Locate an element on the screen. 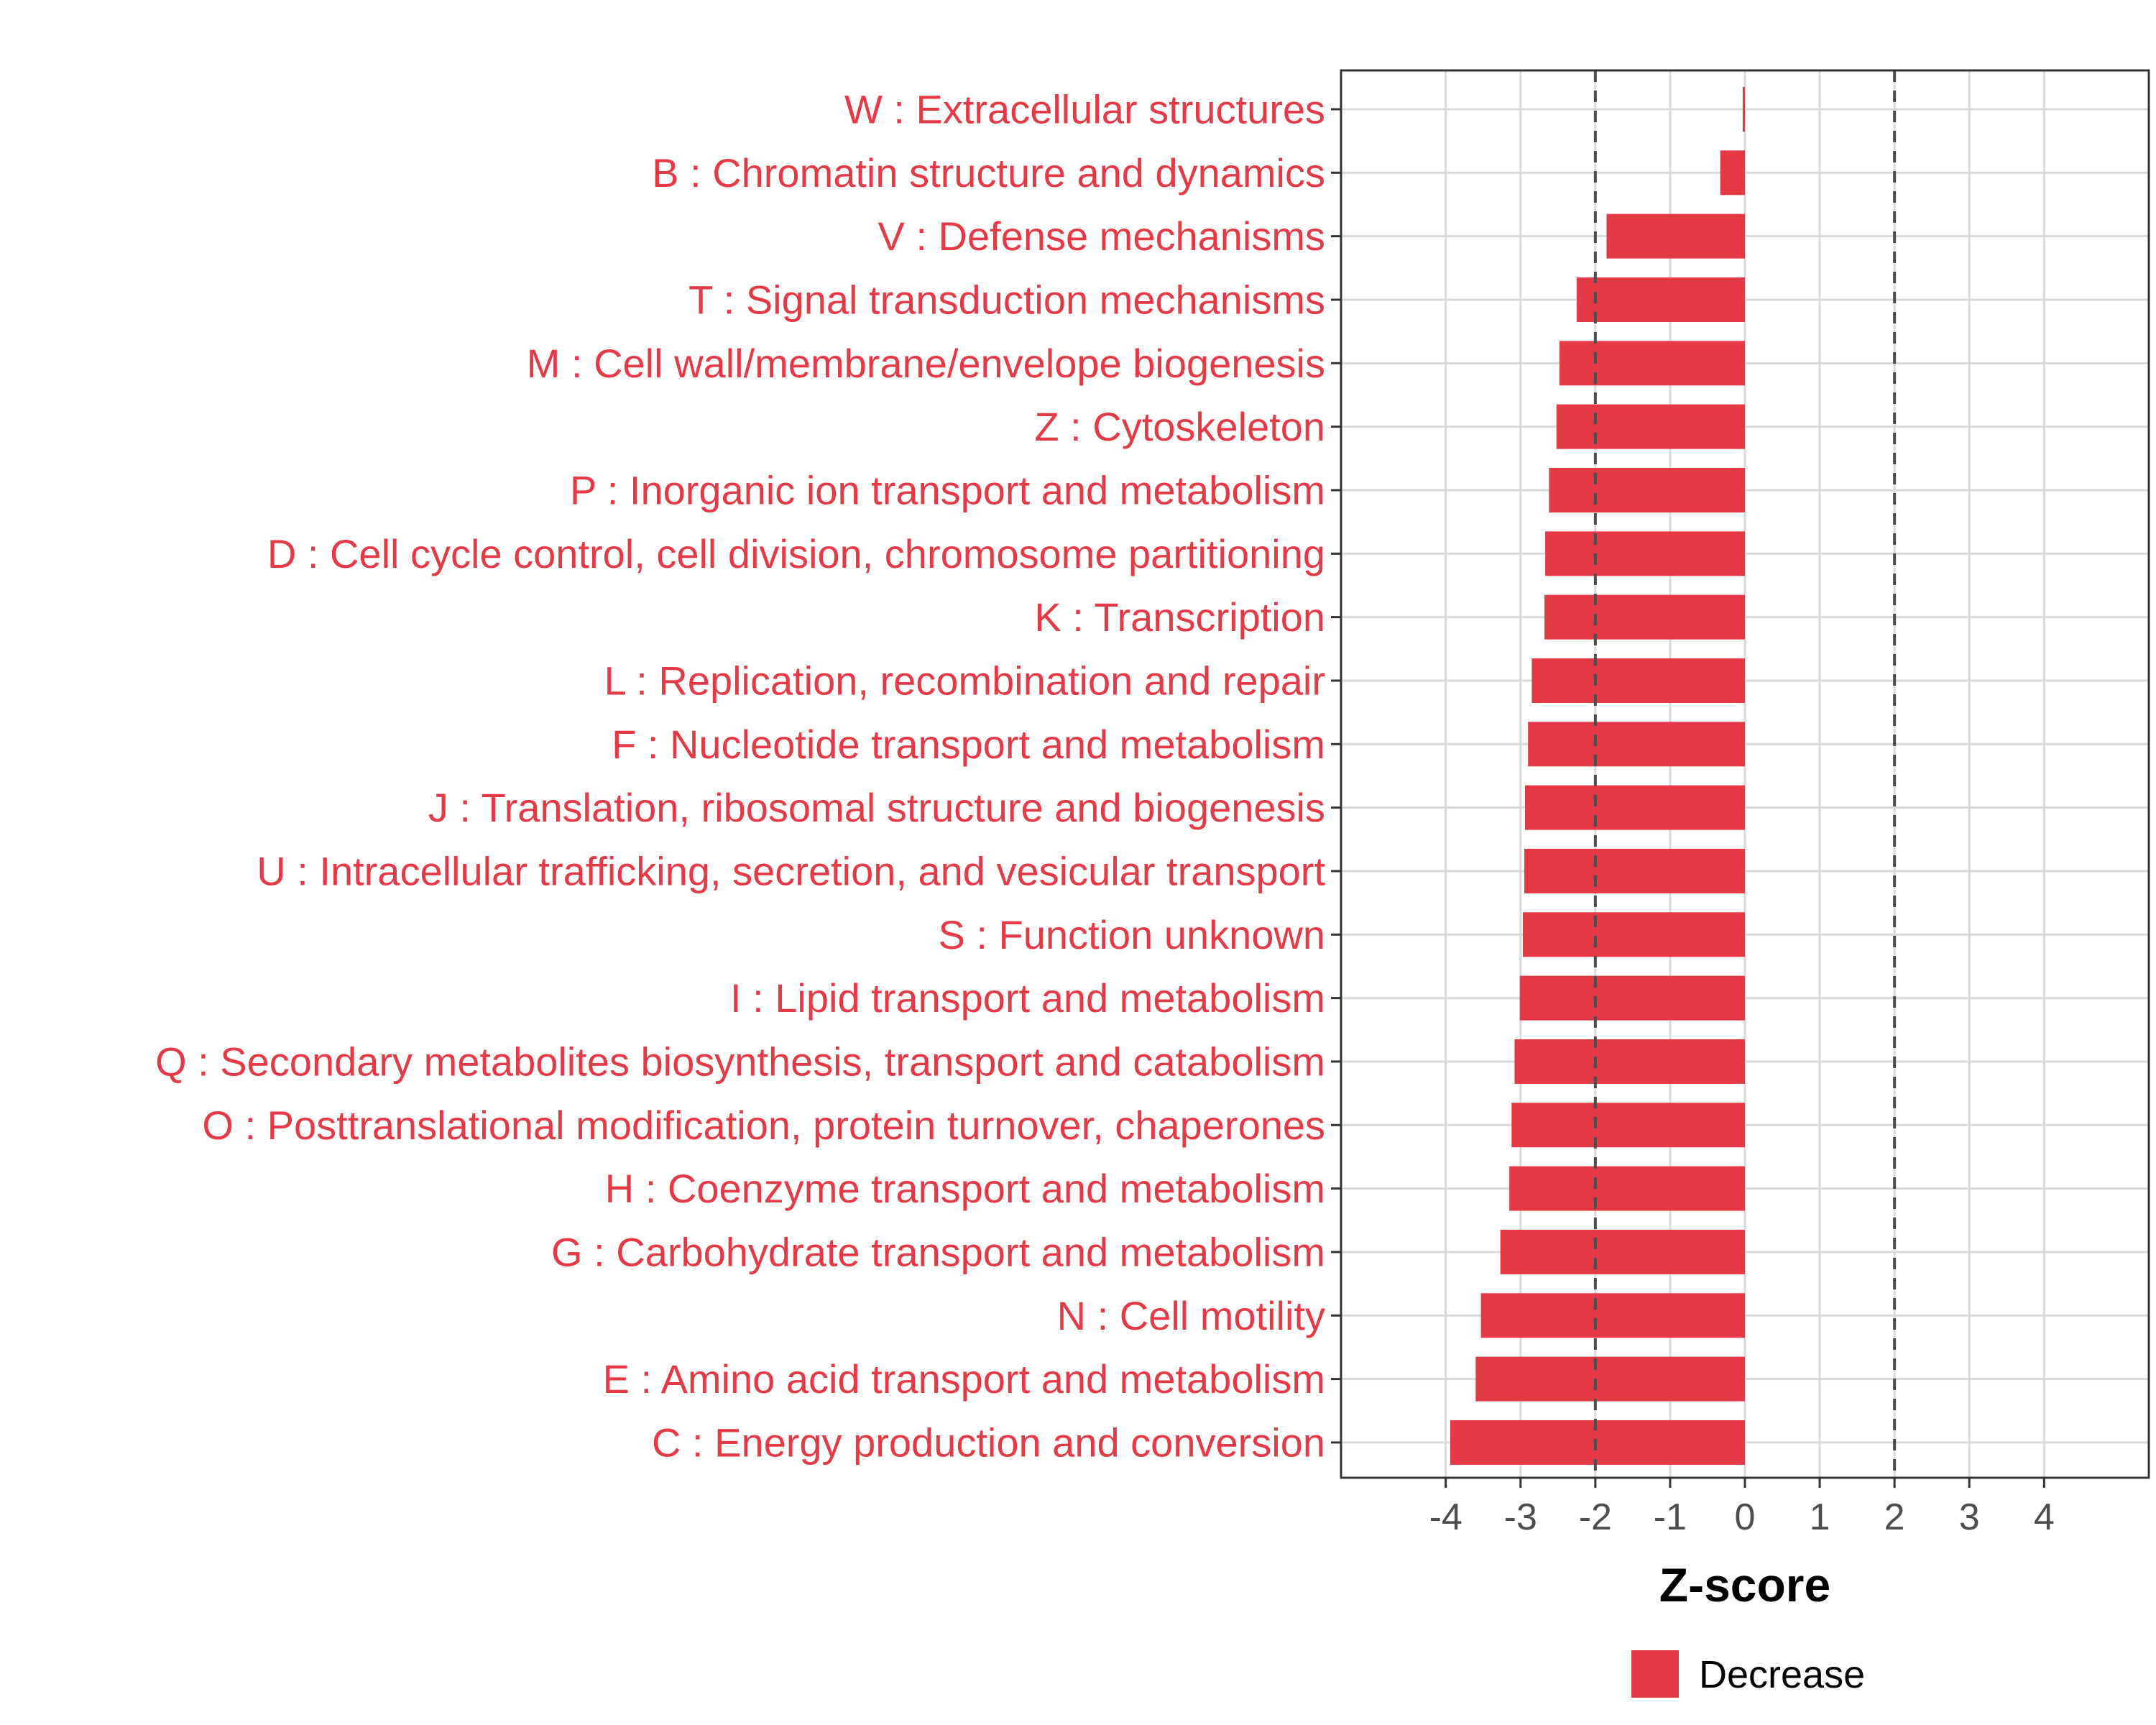  x-tick-label: -3 is located at coordinates (1520, 1517).